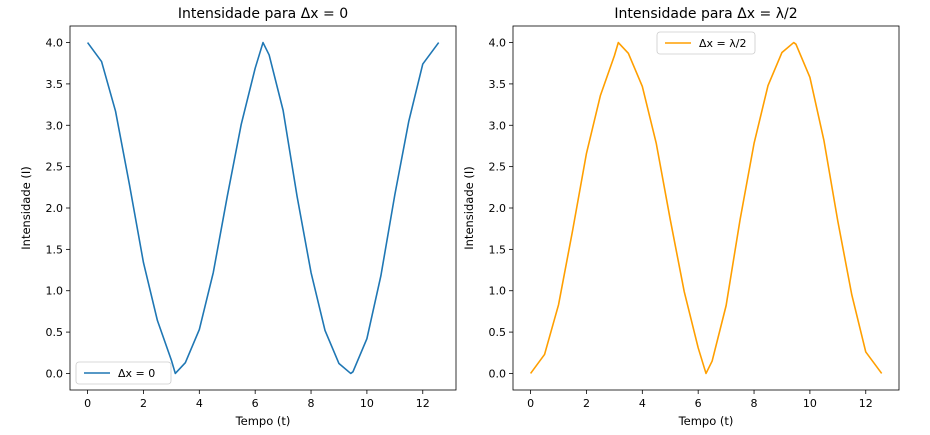  Describe the element at coordinates (136, 373) in the screenshot. I see `legend-label: Δx = 0` at that location.